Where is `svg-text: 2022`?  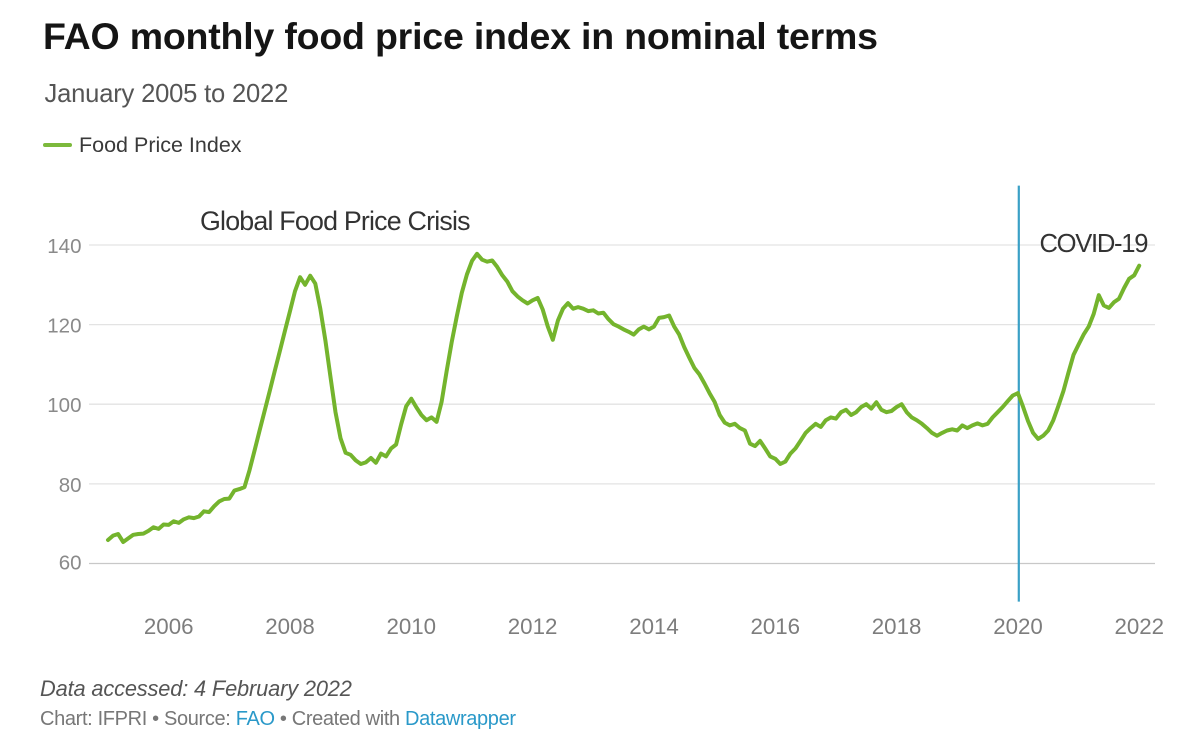 svg-text: 2022 is located at coordinates (1139, 626).